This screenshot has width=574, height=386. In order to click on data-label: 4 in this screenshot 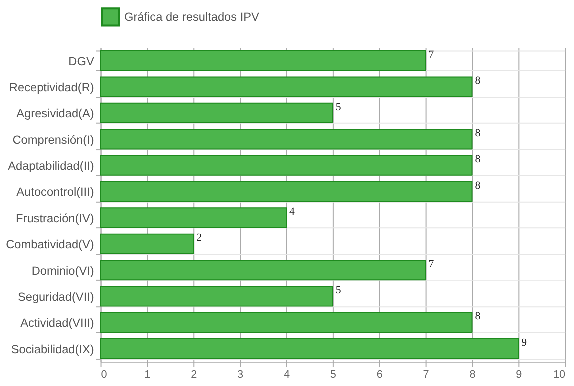, I will do `click(292, 212)`.